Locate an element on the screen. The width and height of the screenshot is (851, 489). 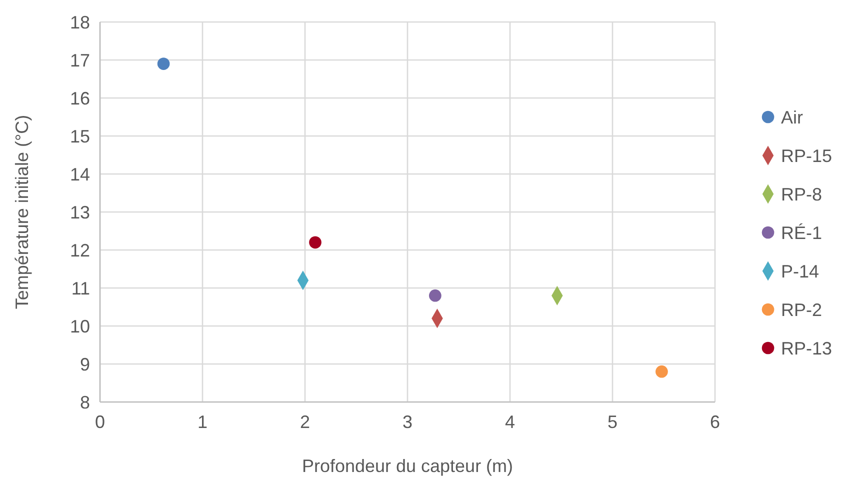
y-tick-label: 10 is located at coordinates (80, 326).